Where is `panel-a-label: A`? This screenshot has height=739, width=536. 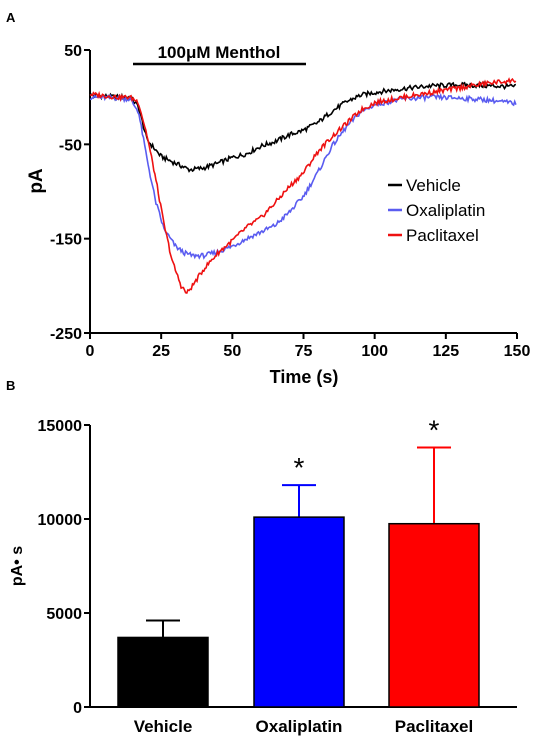
panel-a-label: A is located at coordinates (11, 17).